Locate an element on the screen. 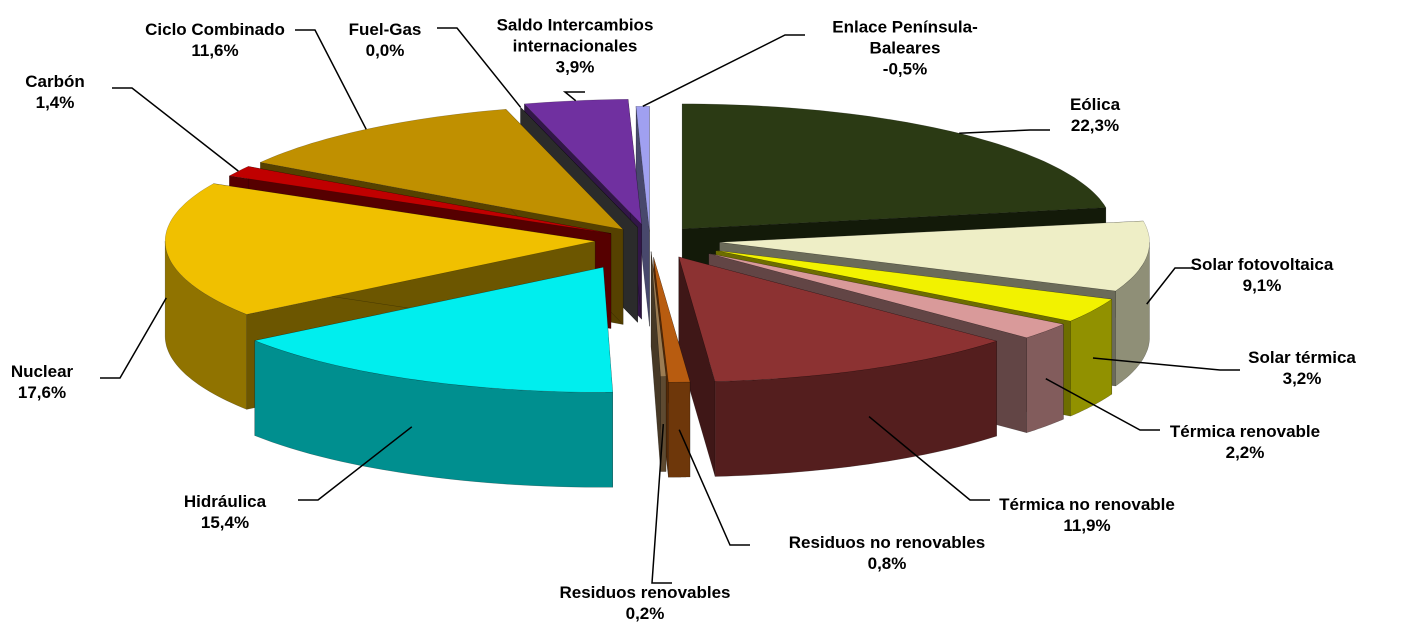  category-label: Enlace Península-Baleares is located at coordinates (905, 37).